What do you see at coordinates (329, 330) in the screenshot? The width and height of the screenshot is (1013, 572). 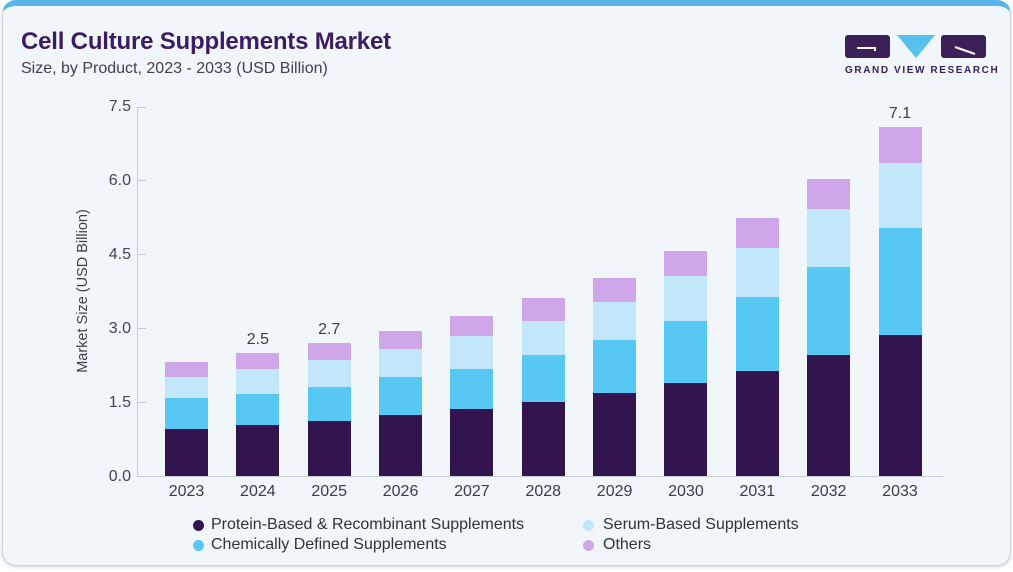 I see `bar-total-label-2025: 2.7` at bounding box center [329, 330].